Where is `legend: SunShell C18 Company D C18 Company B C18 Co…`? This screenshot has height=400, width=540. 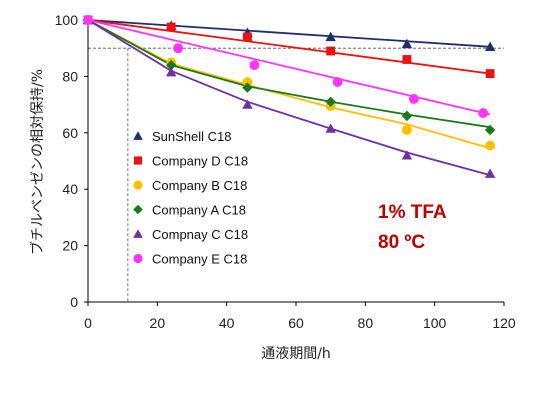 legend: SunShell C18 Company D C18 Company B C18 Co… is located at coordinates (190, 198).